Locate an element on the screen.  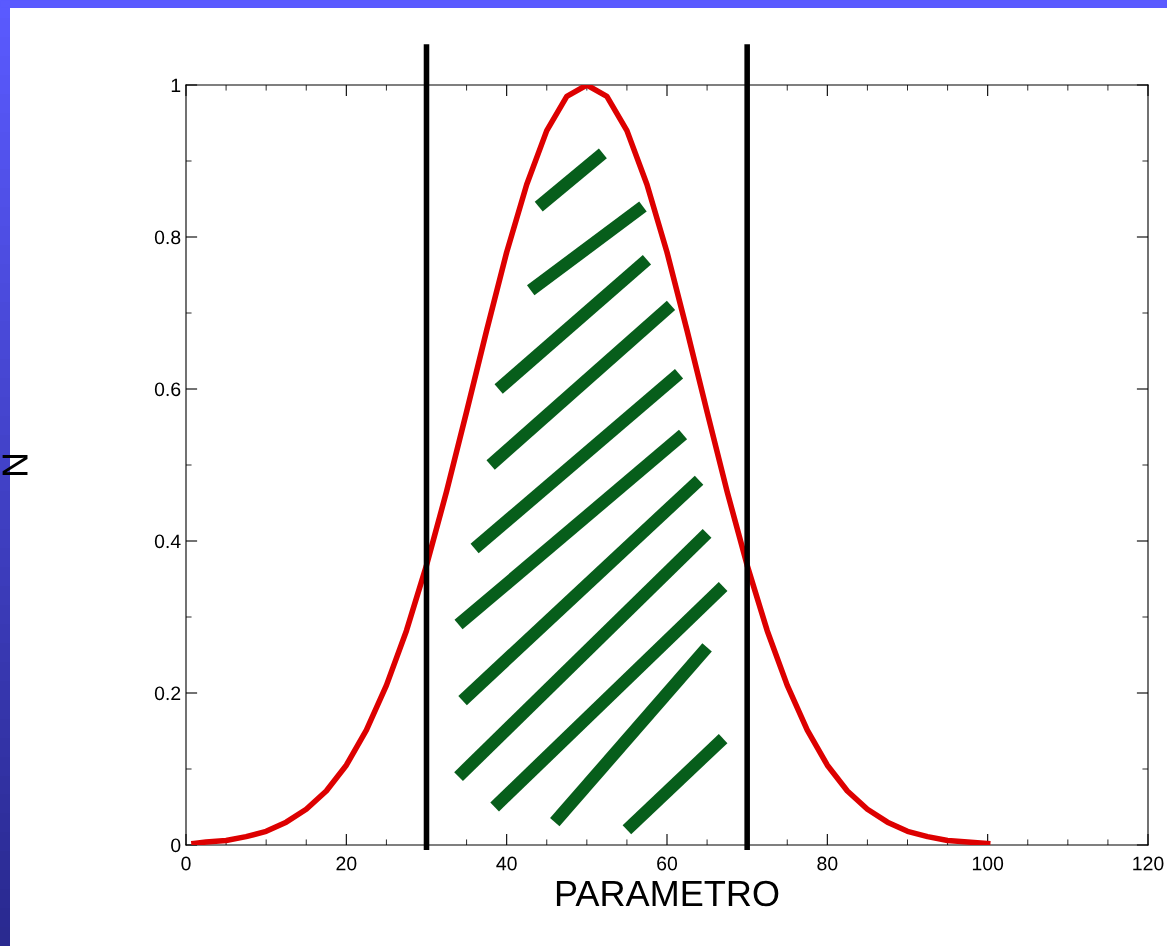
x-tick-label: 40 is located at coordinates (506, 863).